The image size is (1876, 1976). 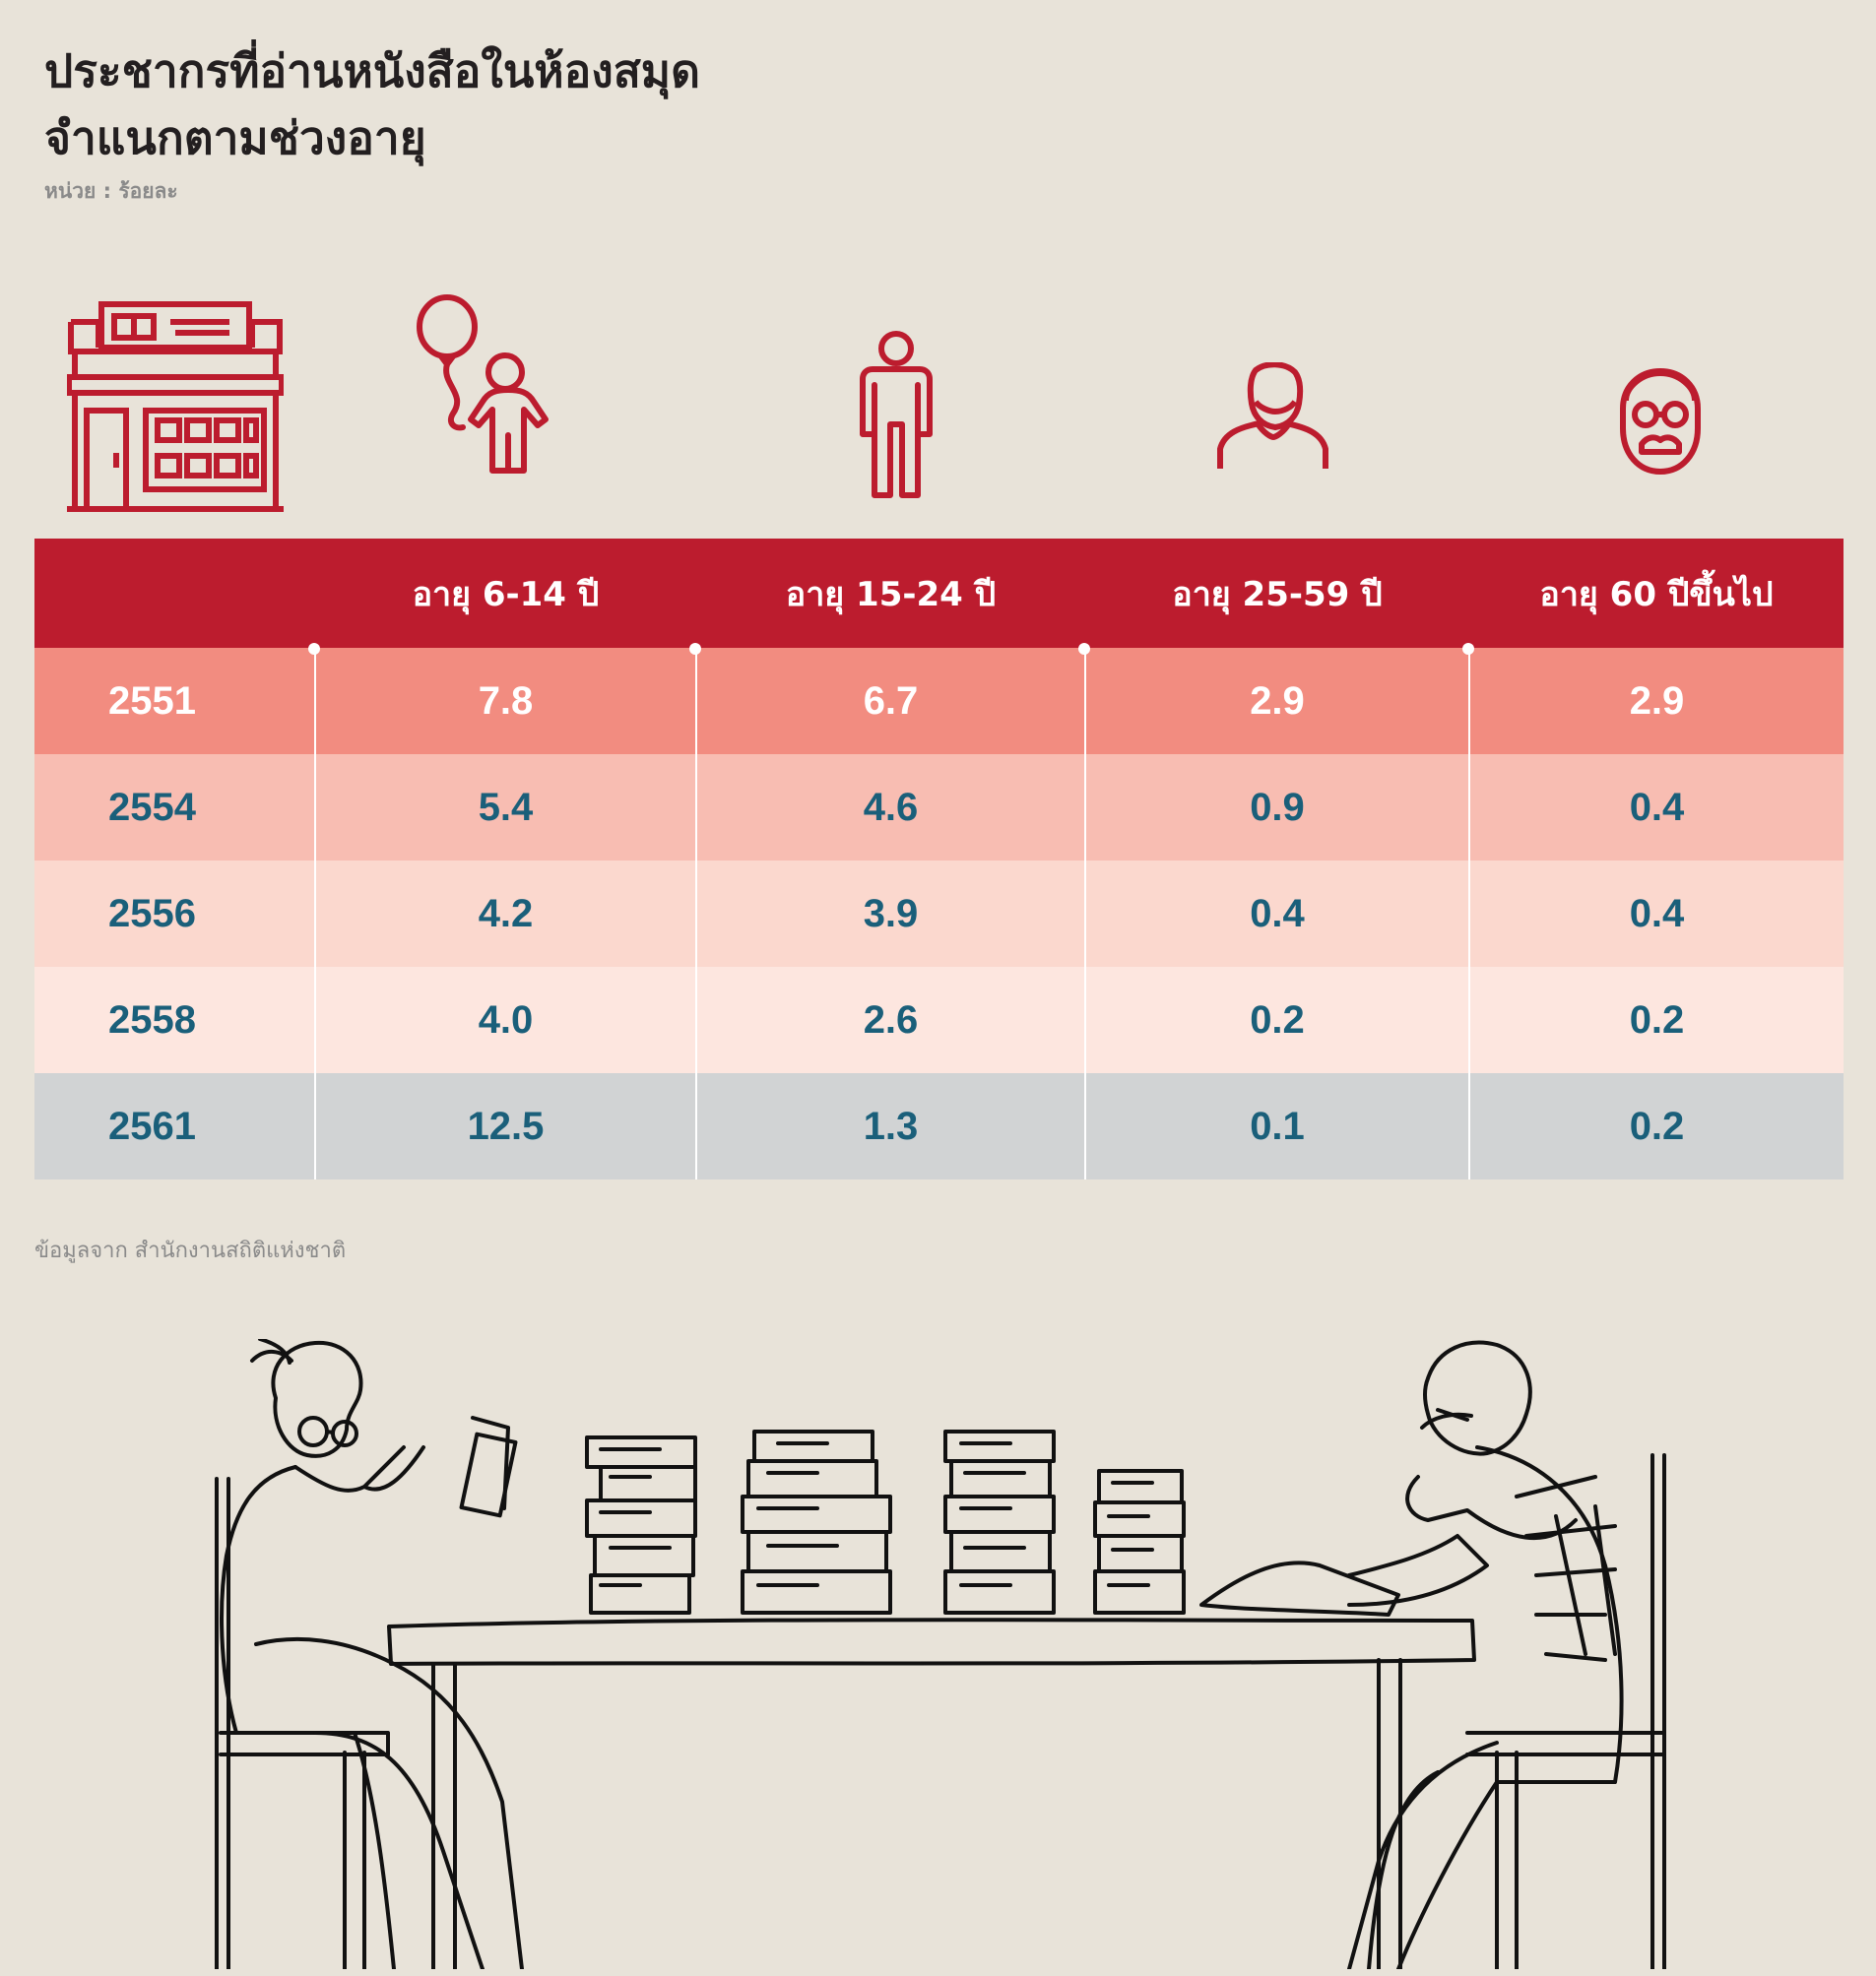 What do you see at coordinates (488, 389) in the screenshot?
I see `child-with-balloon-icon` at bounding box center [488, 389].